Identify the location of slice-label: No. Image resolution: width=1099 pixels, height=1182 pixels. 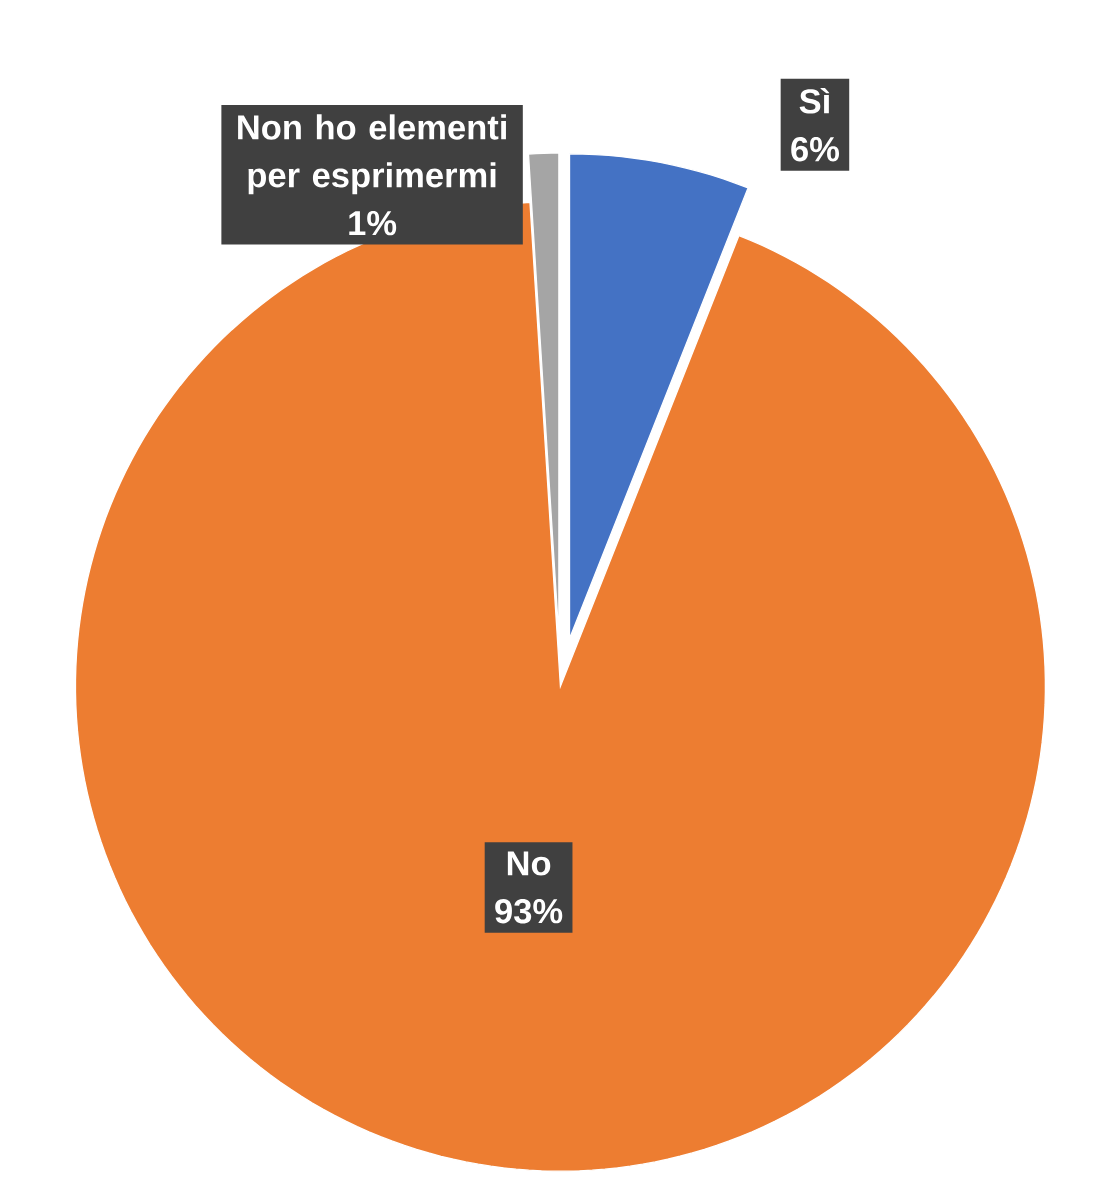
(529, 863).